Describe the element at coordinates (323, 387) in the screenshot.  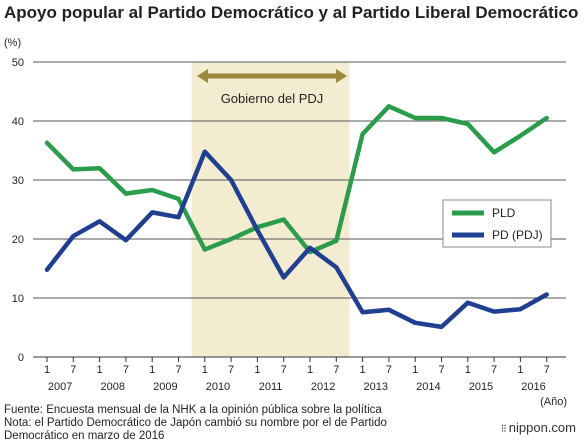
I see `year-label: 2012` at that location.